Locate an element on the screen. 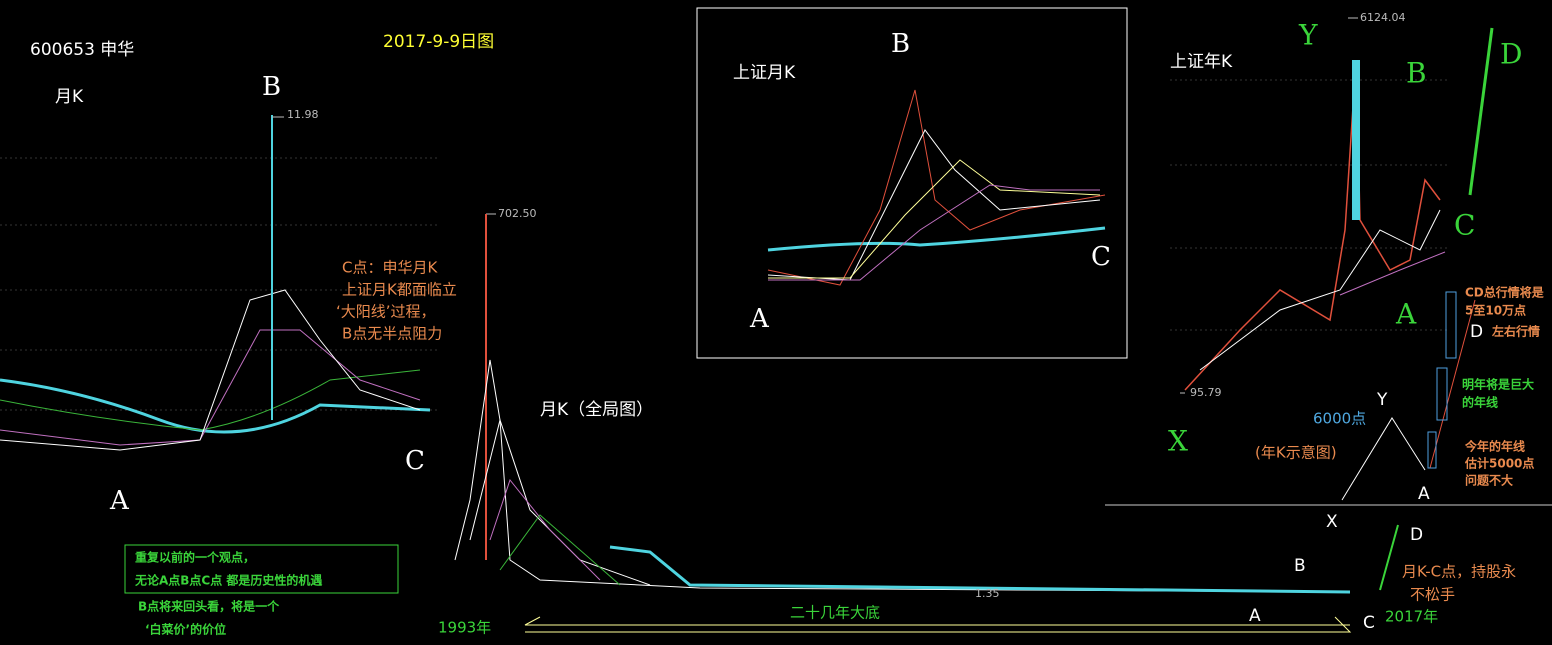  note: (年K示意图) is located at coordinates (1296, 453).